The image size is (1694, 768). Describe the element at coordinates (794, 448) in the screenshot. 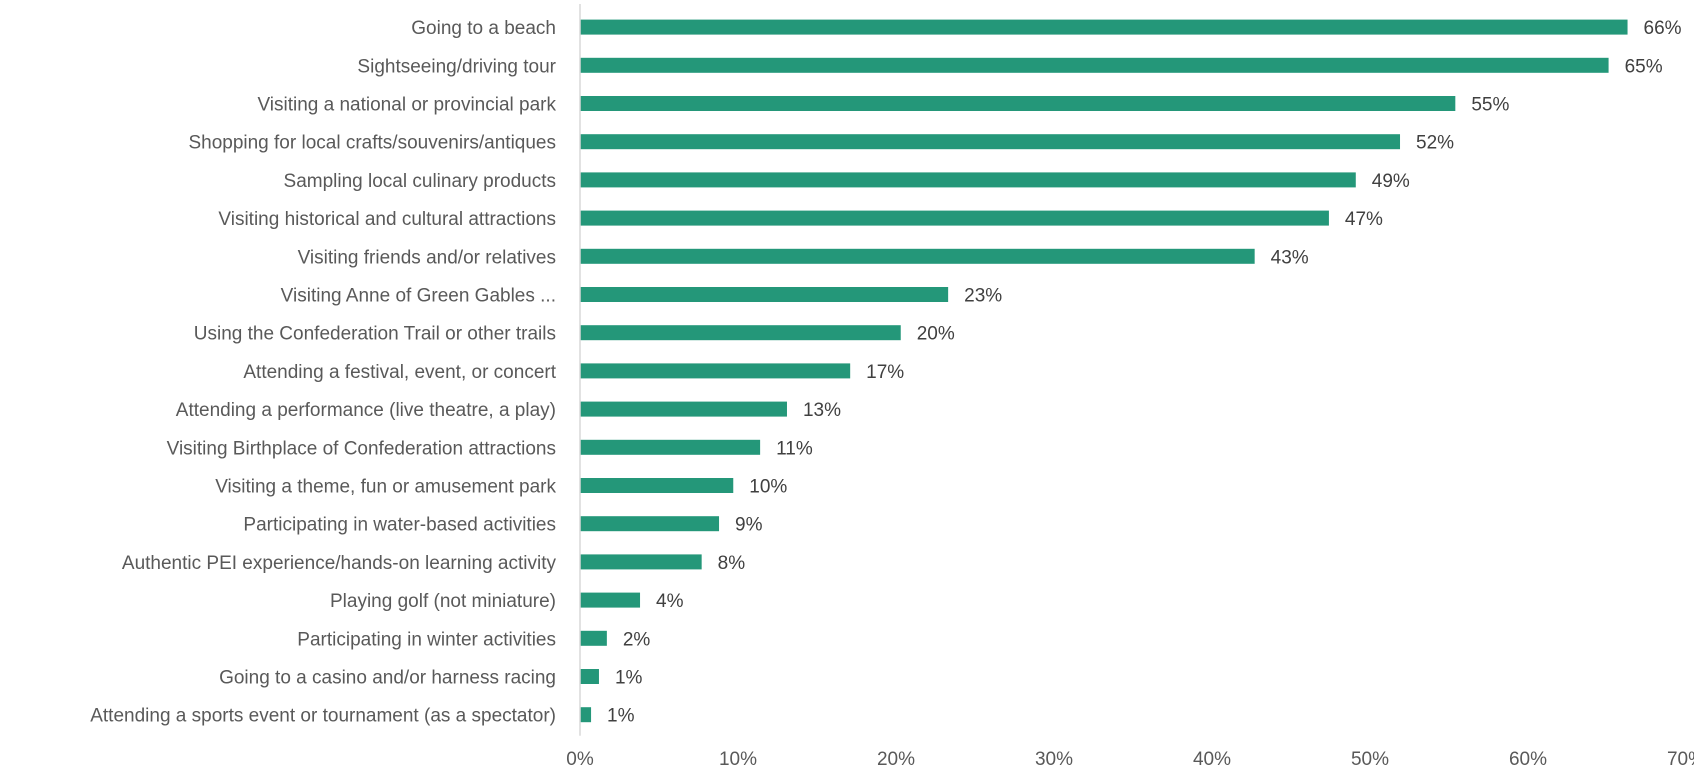

I see `bar-value-label: 11%` at that location.